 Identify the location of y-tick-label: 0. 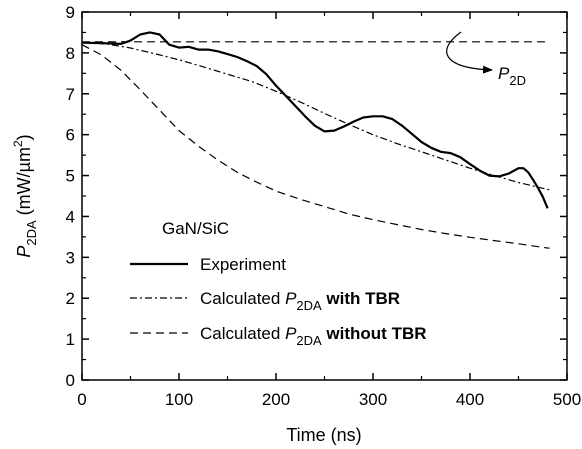
(70, 380).